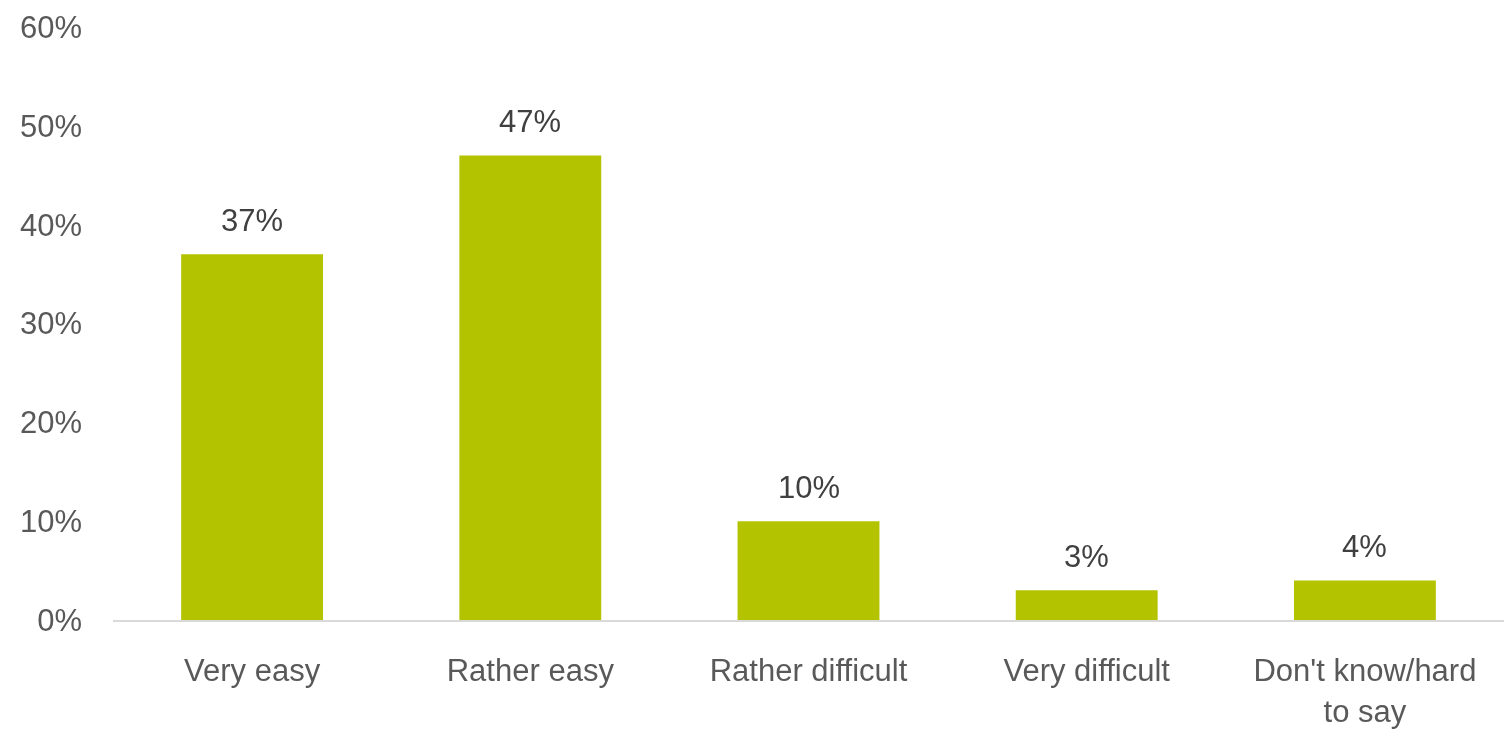 Image resolution: width=1504 pixels, height=730 pixels. I want to click on data-label: 3%, so click(1086, 556).